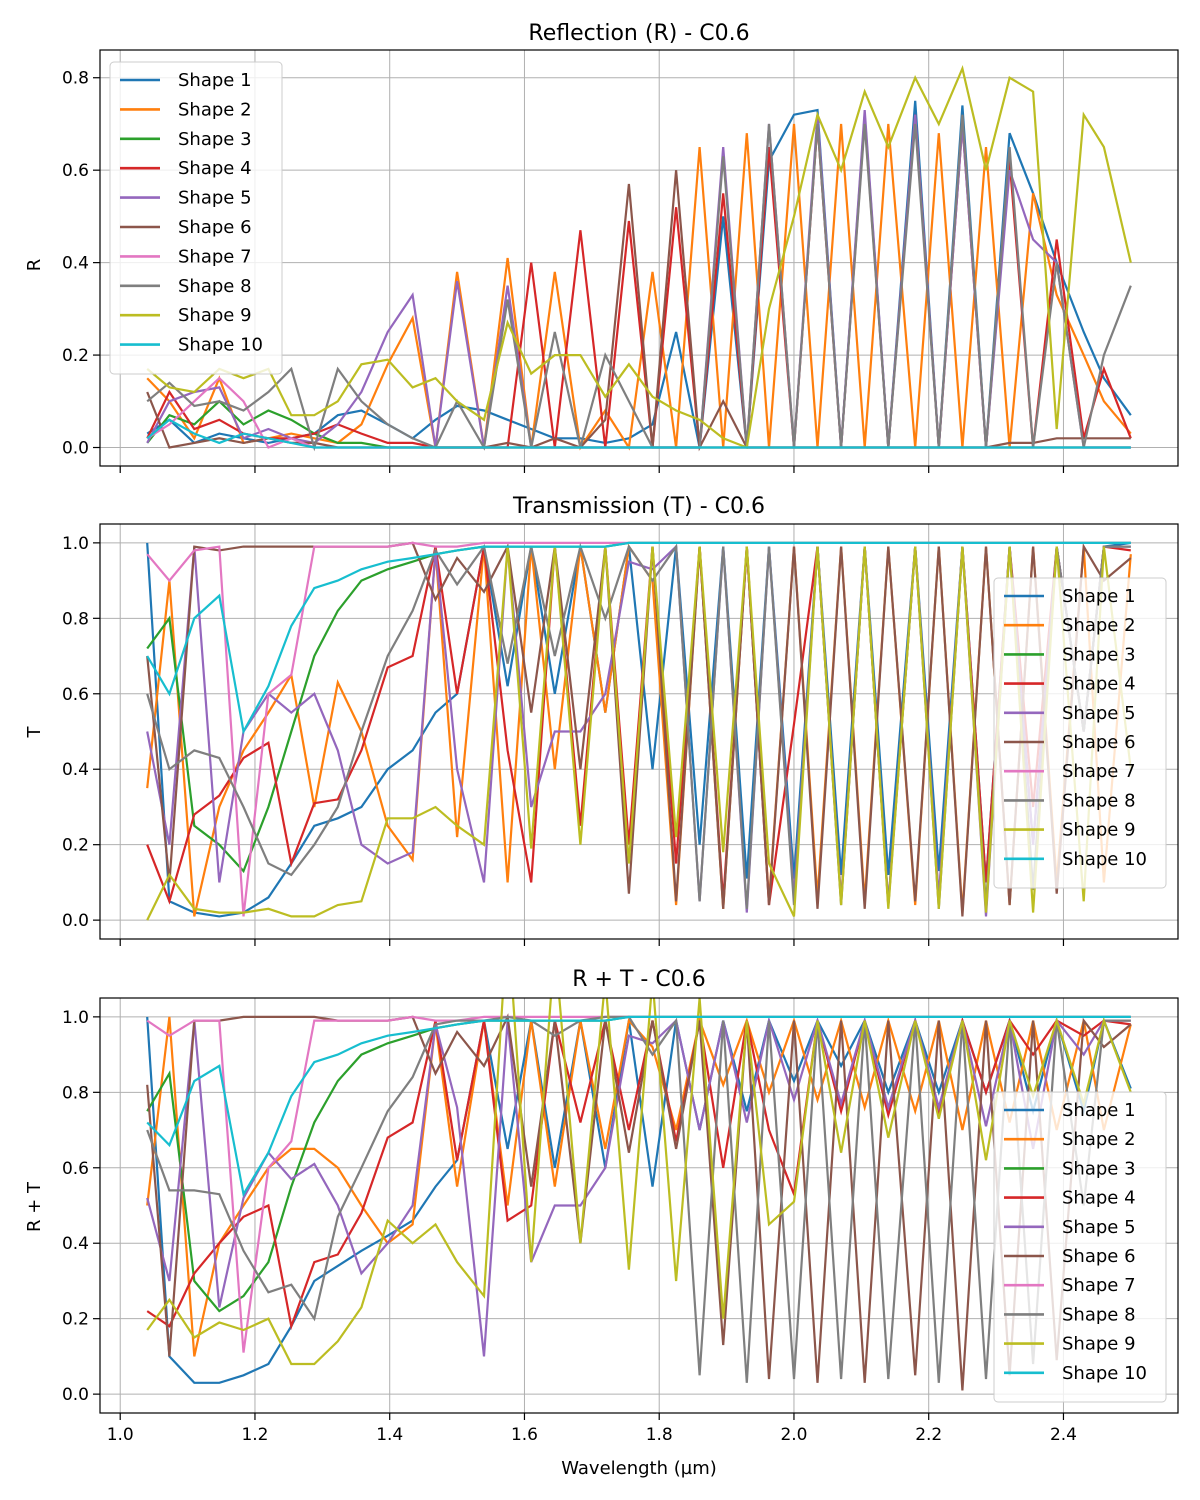 The height and width of the screenshot is (1500, 1200). What do you see at coordinates (254, 1435) in the screenshot?
I see `x-tick-label: 1.2` at bounding box center [254, 1435].